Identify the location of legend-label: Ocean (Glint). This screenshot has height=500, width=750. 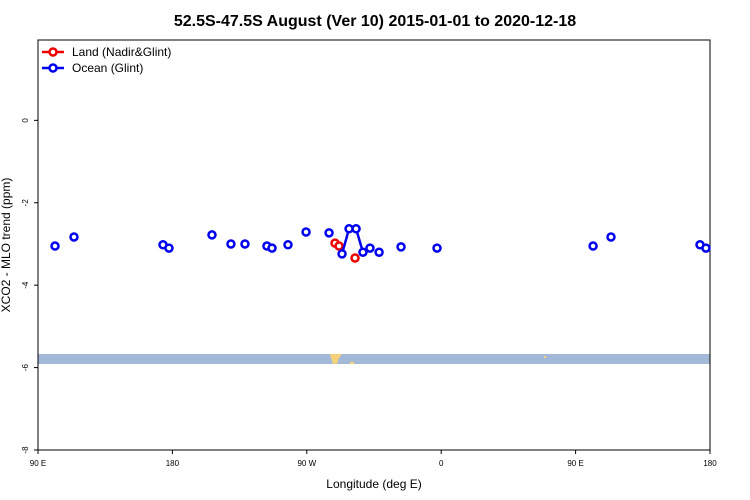
(107, 68).